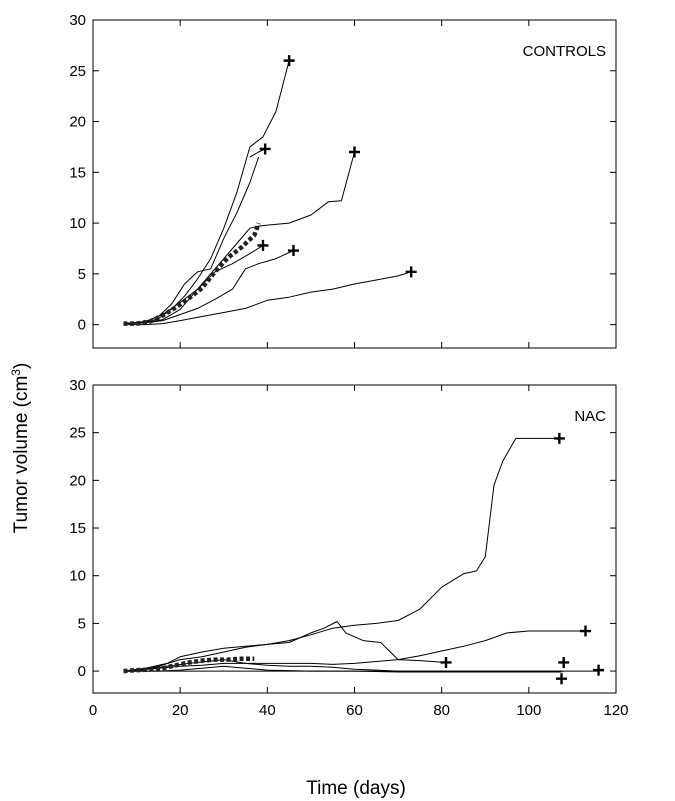 Image resolution: width=675 pixels, height=801 pixels. What do you see at coordinates (77, 71) in the screenshot?
I see `controls-y-tick-label: 25` at bounding box center [77, 71].